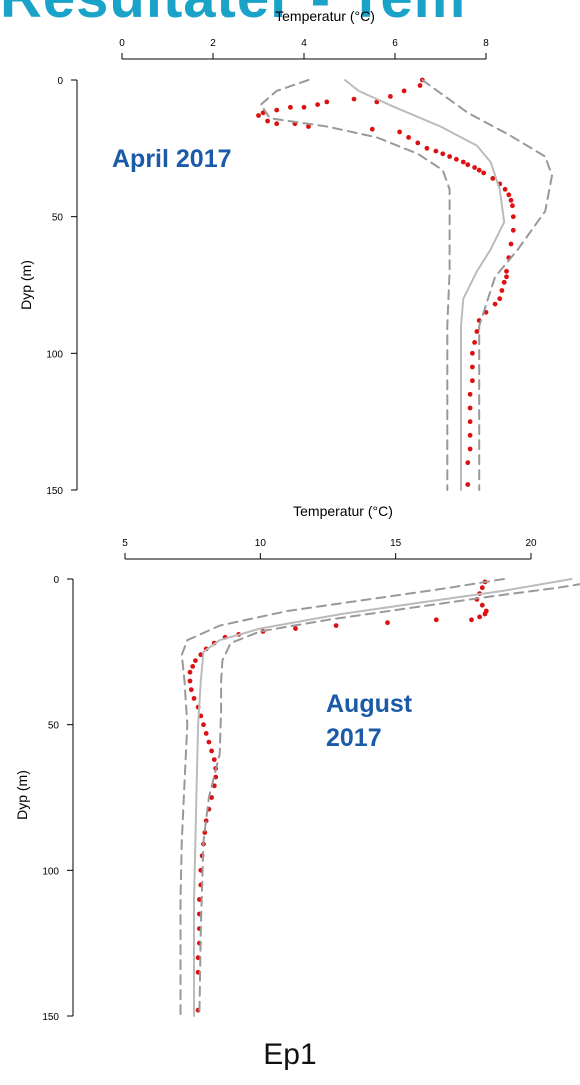 This screenshot has height=1085, width=580. Describe the element at coordinates (213, 43) in the screenshot. I see `x-tick-label: 2` at that location.